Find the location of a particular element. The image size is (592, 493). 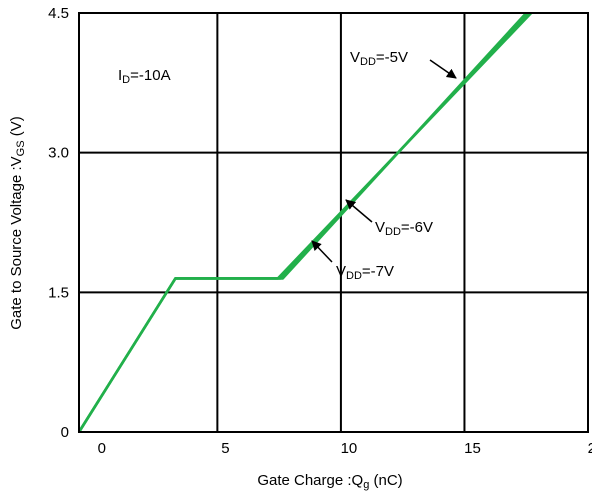

y-tick-label: 4.5 is located at coordinates (58, 13).